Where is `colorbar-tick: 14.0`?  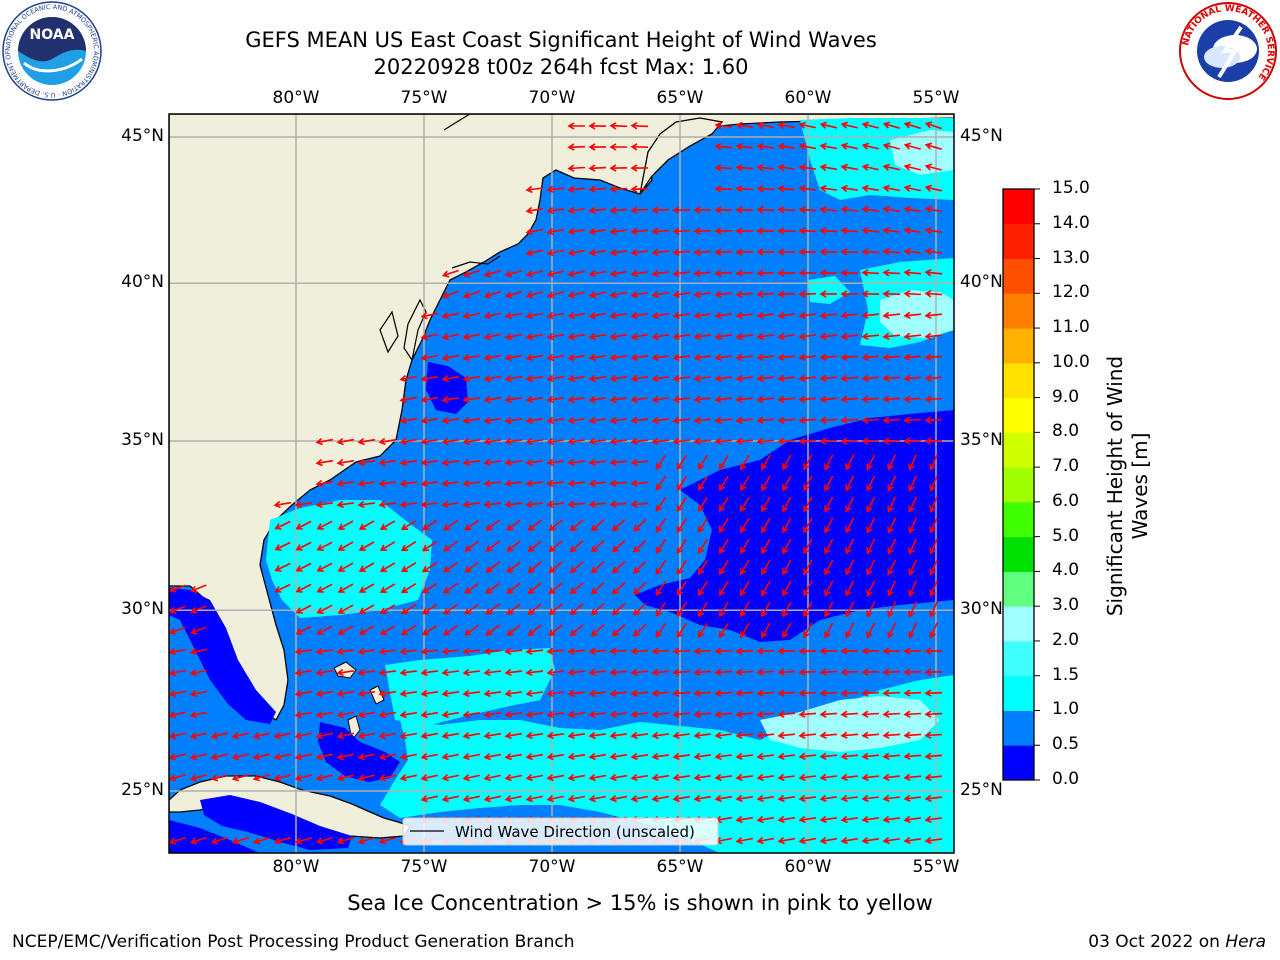 colorbar-tick: 14.0 is located at coordinates (1071, 222).